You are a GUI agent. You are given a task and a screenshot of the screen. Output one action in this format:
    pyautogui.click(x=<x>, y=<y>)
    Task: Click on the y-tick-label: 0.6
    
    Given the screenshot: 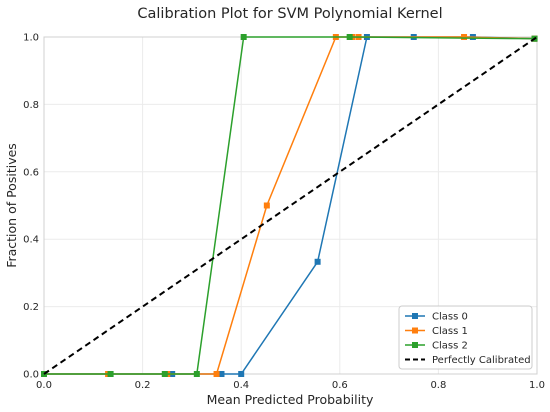 What is the action you would take?
    pyautogui.click(x=31, y=172)
    